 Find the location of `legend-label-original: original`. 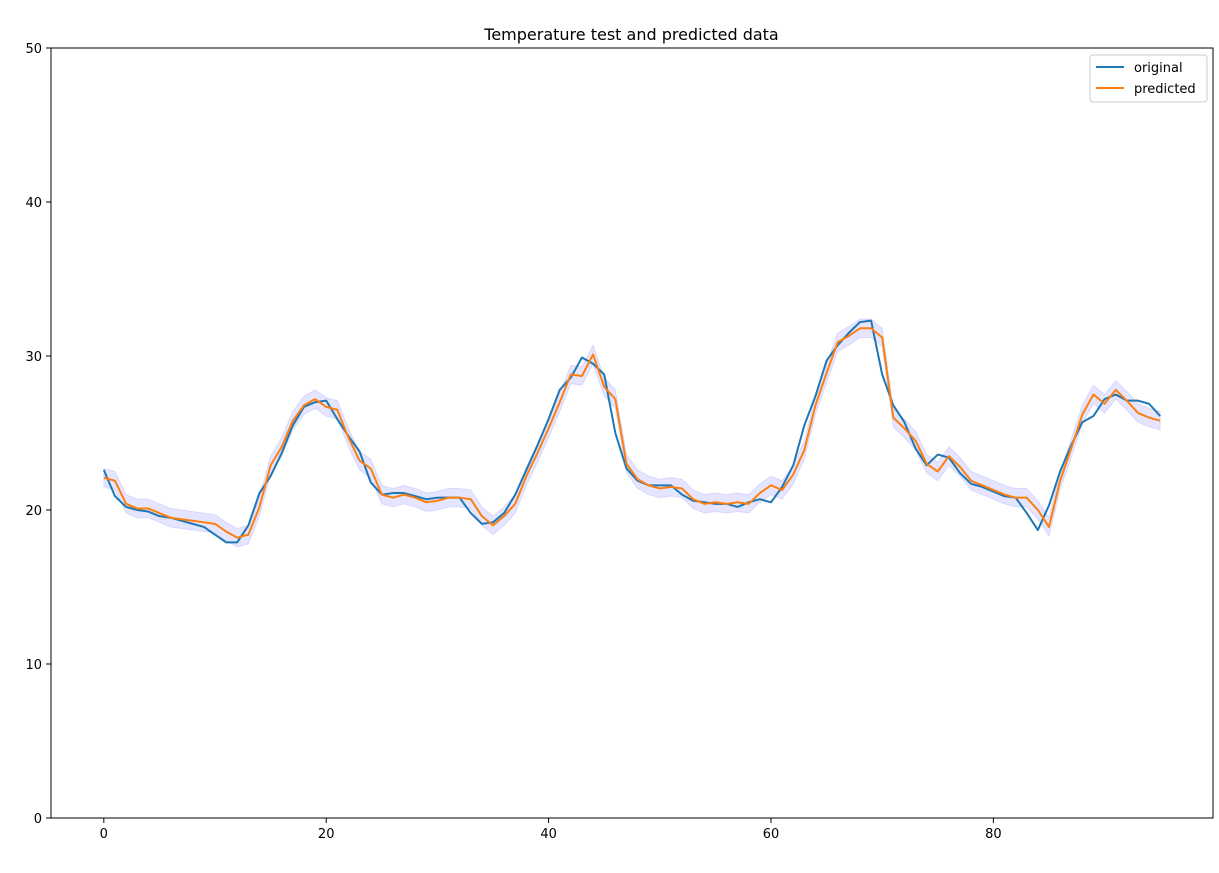

legend-label-original: original is located at coordinates (1158, 68).